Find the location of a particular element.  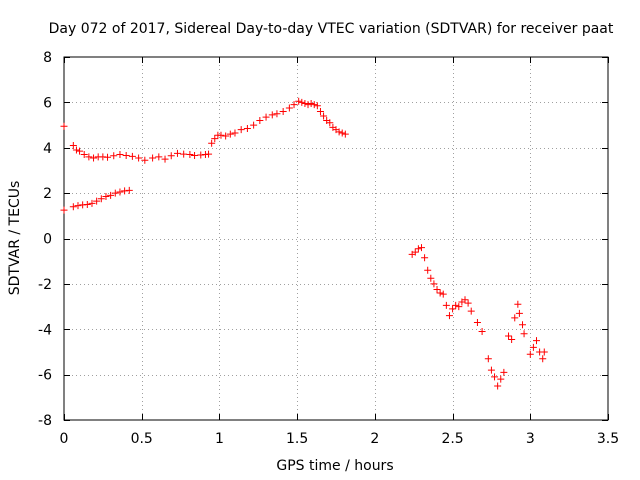

y-tick-label: 4 is located at coordinates (47, 149).